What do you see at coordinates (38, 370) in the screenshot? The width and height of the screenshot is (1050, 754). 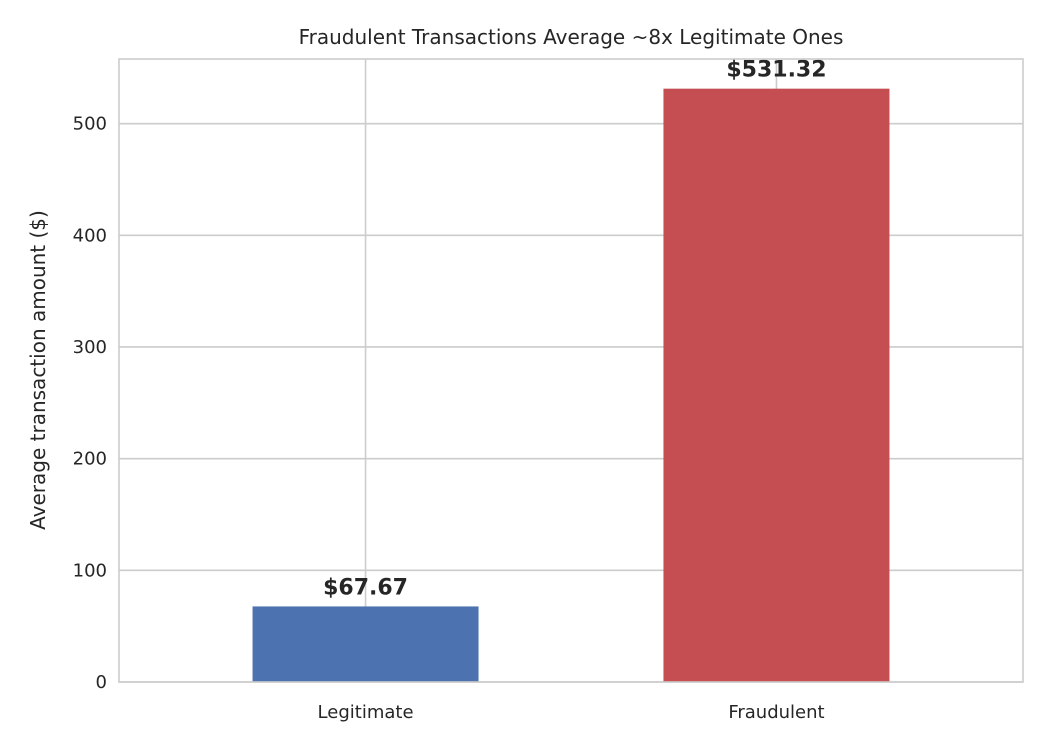 I see `y-axis-title: Average transaction amount ($)` at bounding box center [38, 370].